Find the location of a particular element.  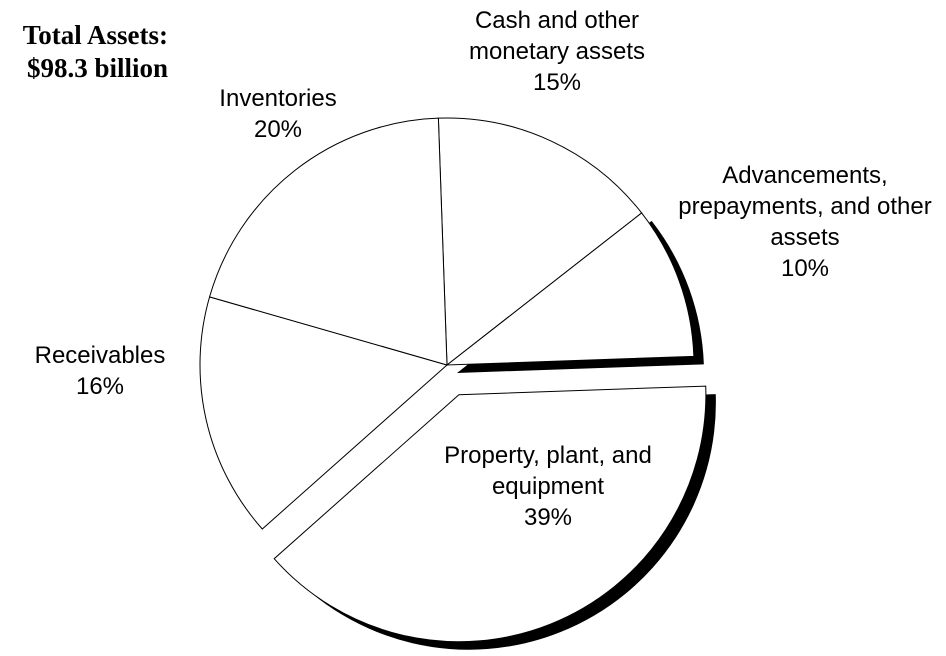

chart-title: Total Assets: is located at coordinates (95, 35).